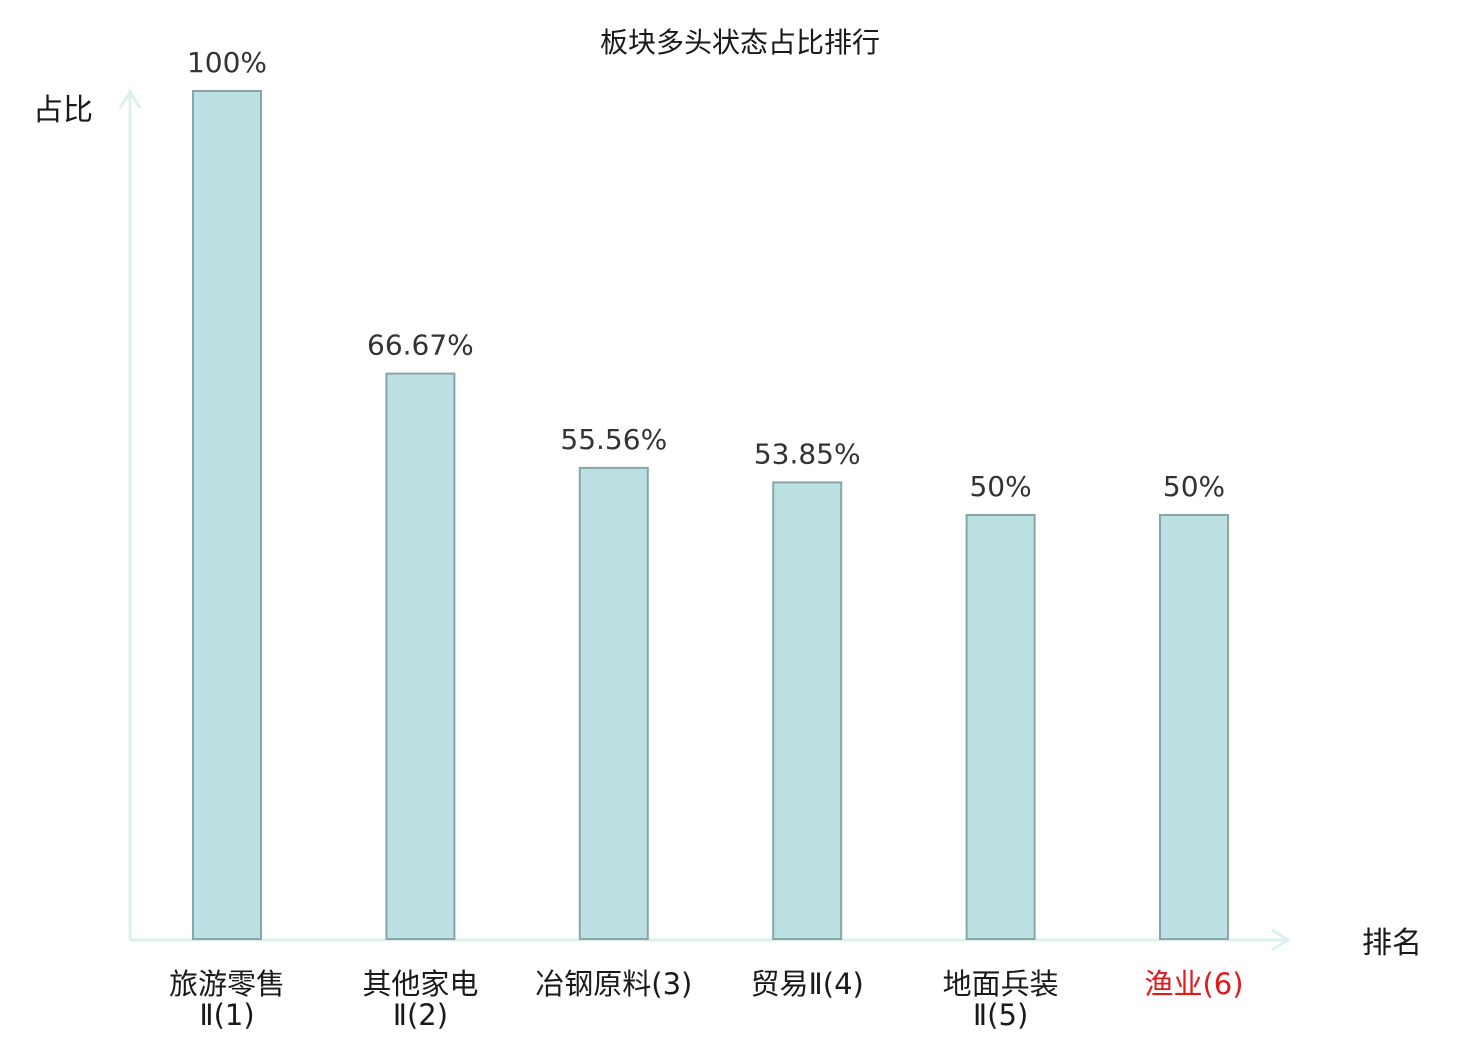 This screenshot has width=1480, height=1044. I want to click on category-label-line2: Ⅱ(1), so click(226, 1015).